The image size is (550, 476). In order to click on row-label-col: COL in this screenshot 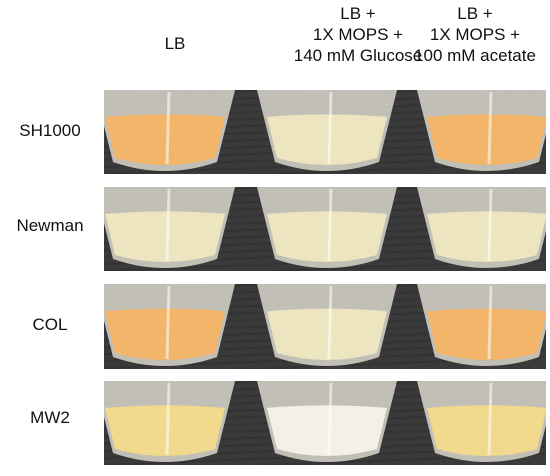, I will do `click(50, 324)`.